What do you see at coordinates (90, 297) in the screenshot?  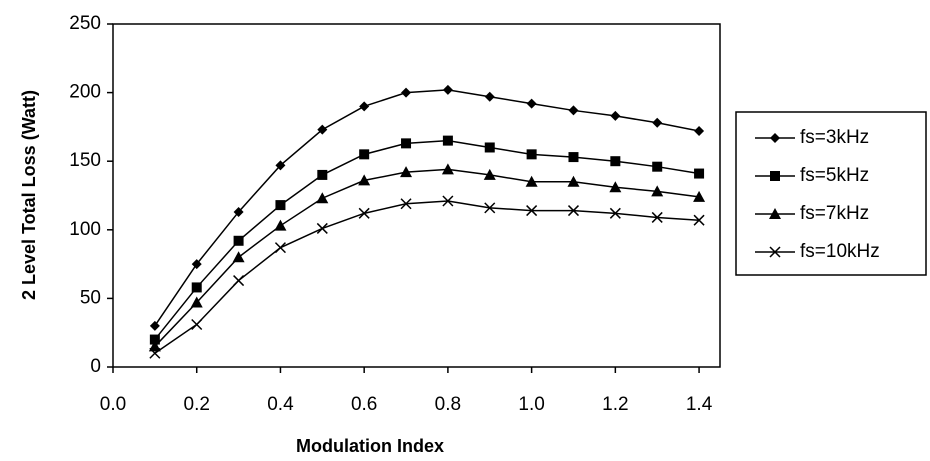 I see `y-tick-label: 50` at bounding box center [90, 297].